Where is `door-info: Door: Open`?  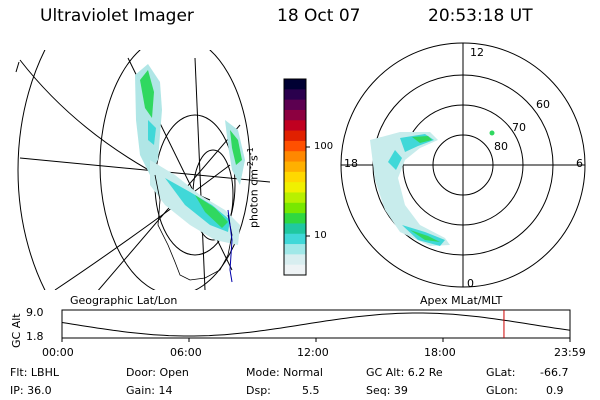 door-info: Door: Open is located at coordinates (157, 372).